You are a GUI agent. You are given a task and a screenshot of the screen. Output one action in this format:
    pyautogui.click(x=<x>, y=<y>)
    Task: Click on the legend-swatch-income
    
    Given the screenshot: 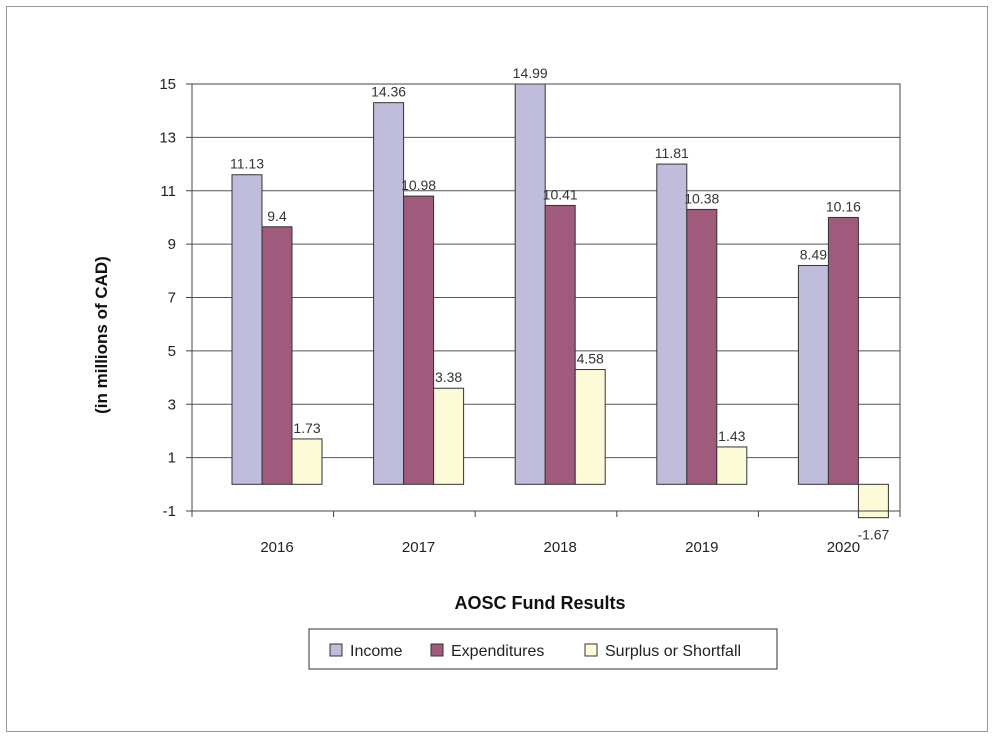 What is the action you would take?
    pyautogui.click(x=336, y=650)
    